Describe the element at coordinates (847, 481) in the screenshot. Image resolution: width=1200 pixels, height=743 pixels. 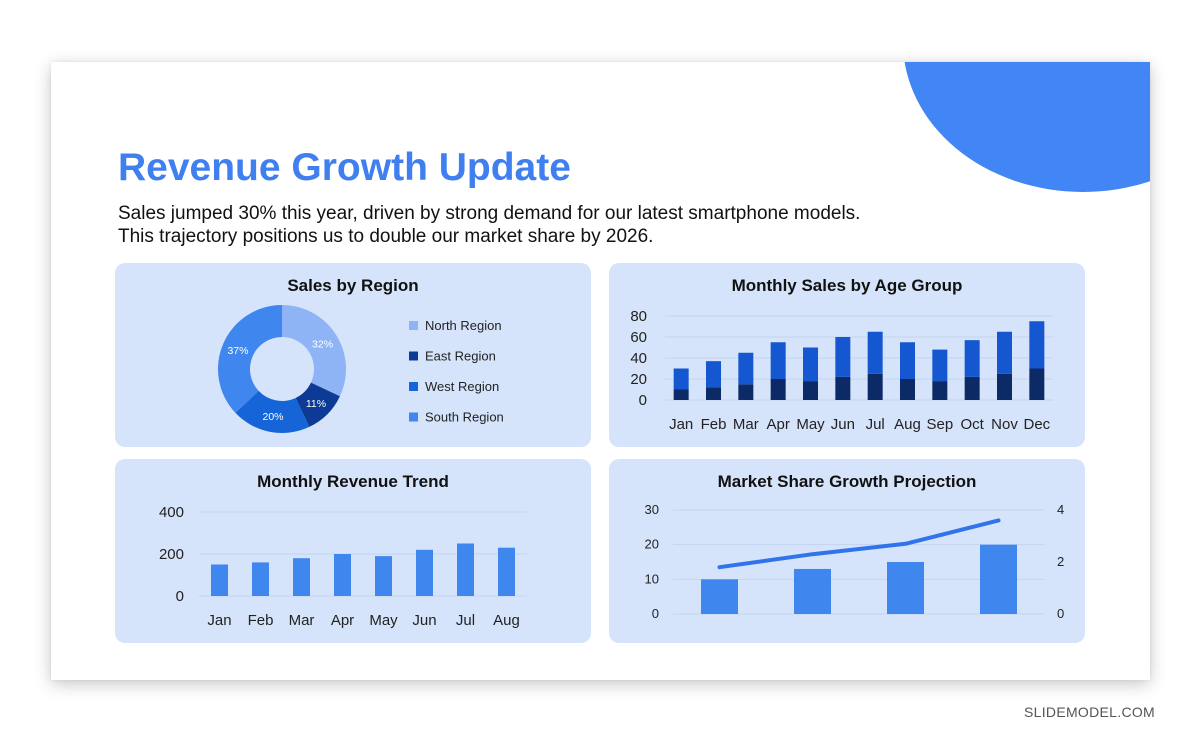
I see `chart-title: Market Share Growth Projection` at that location.